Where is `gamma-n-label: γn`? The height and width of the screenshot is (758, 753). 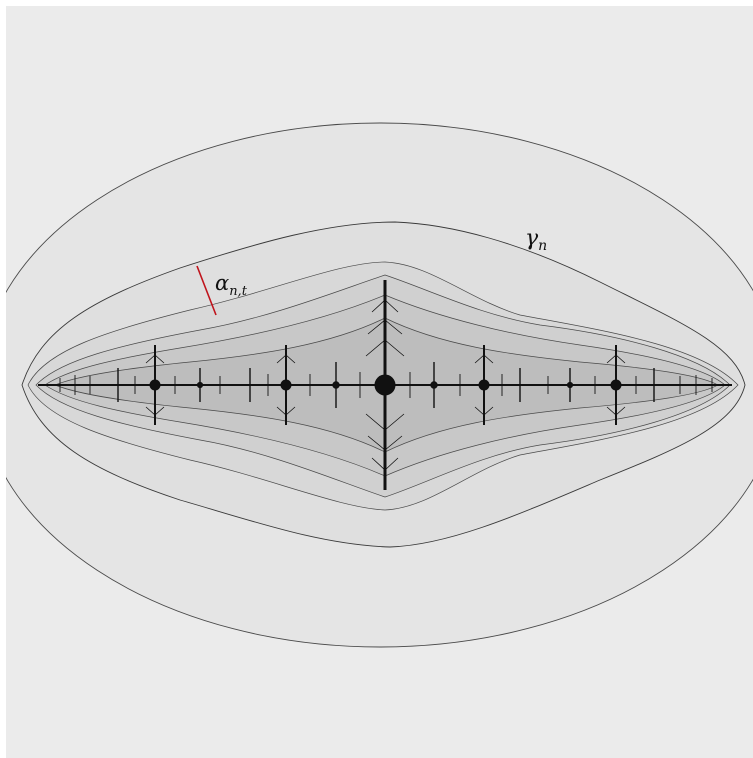
gamma-n-label: γn is located at coordinates (536, 240).